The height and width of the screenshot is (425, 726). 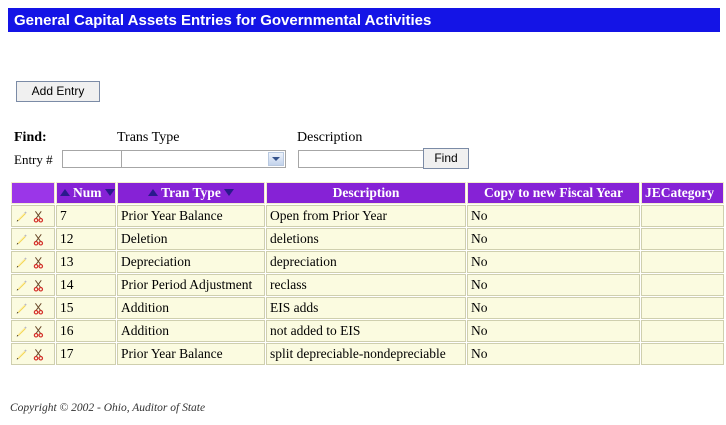 I want to click on cell-description: deletions, so click(x=366, y=239).